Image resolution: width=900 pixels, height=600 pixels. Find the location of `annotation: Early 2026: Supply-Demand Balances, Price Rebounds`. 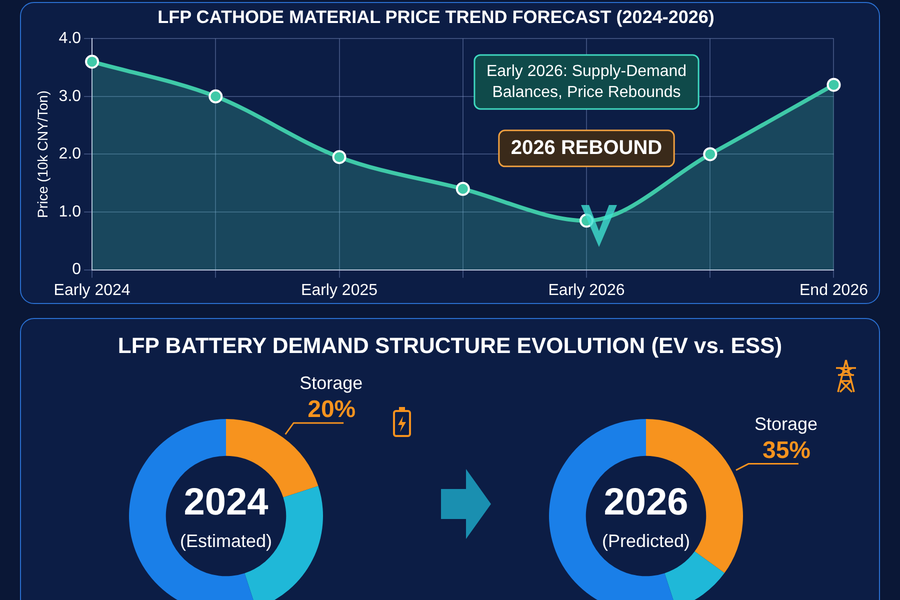

annotation: Early 2026: Supply-Demand Balances, Price Rebounds is located at coordinates (586, 81).